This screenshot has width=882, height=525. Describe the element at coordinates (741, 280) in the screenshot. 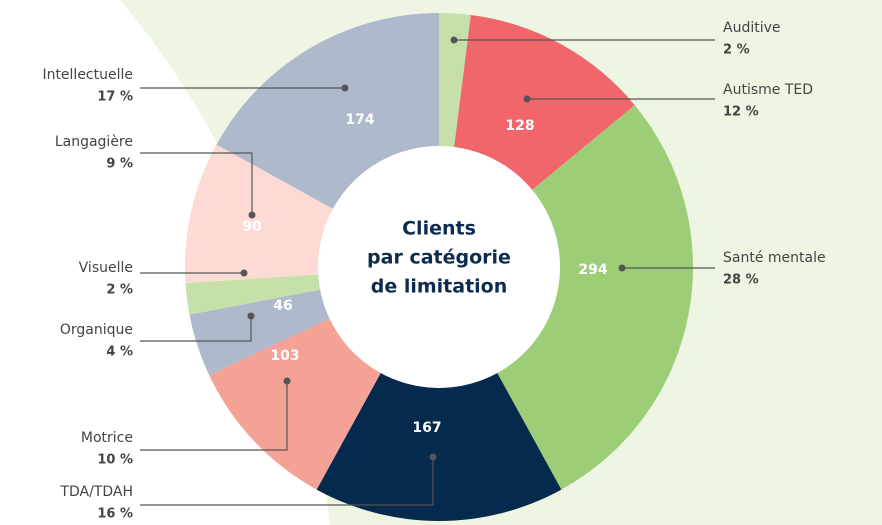

I see `percent-label: 28 %` at that location.